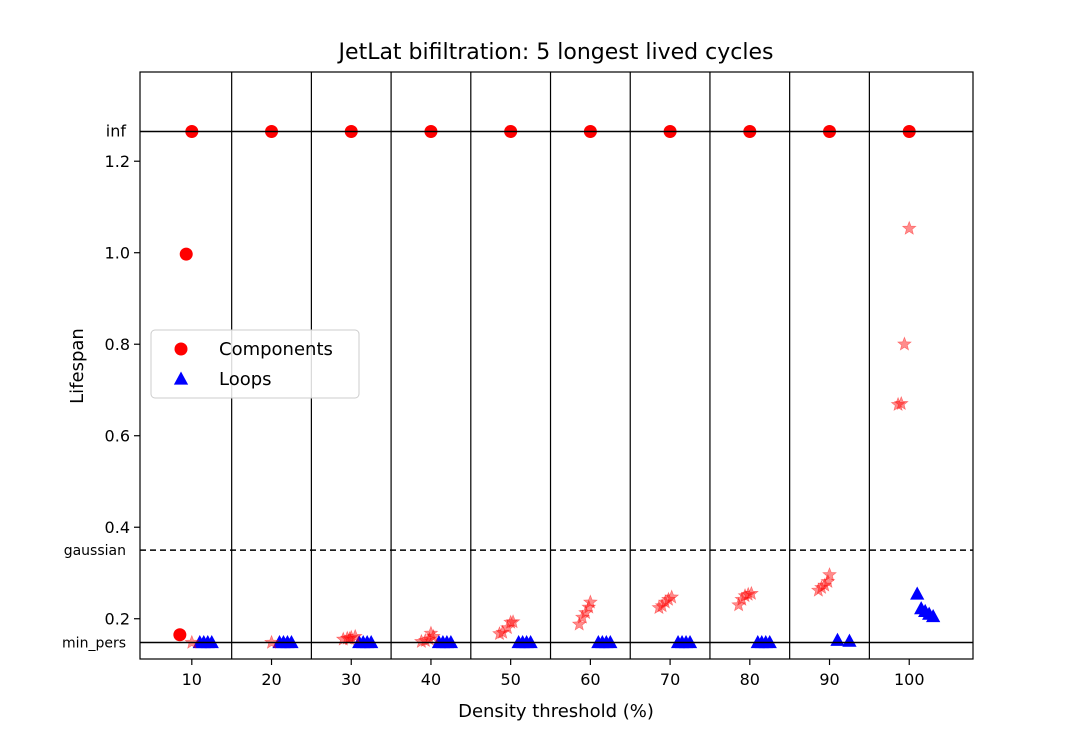 The image size is (1072, 747). What do you see at coordinates (556, 711) in the screenshot?
I see `x-axis-label: Density threshold (%)` at bounding box center [556, 711].